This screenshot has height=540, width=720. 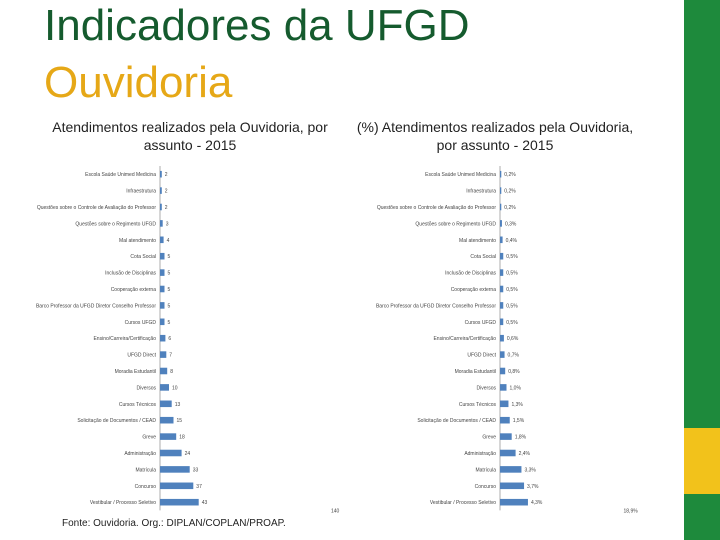 What do you see at coordinates (188, 454) in the screenshot?
I see `data-label: 24` at bounding box center [188, 454].